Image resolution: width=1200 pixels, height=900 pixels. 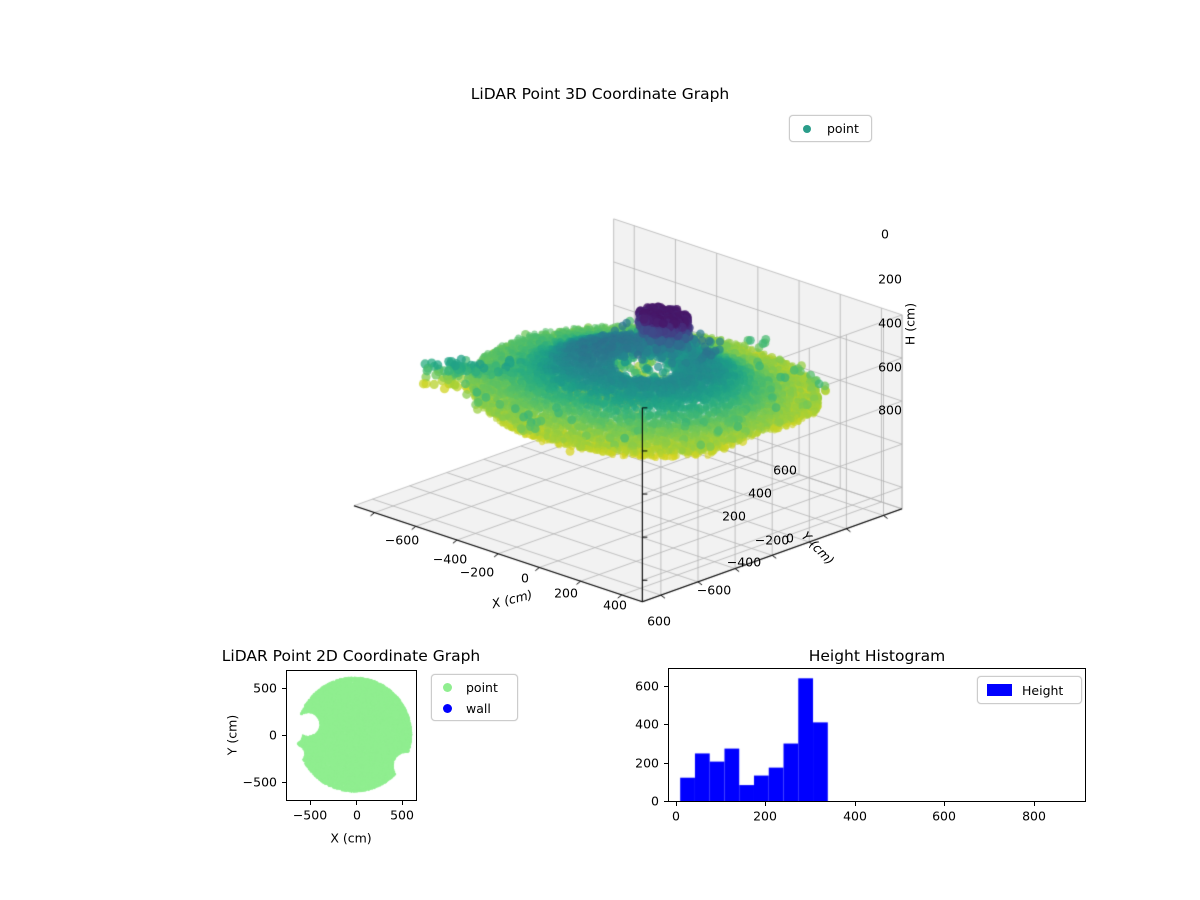 I want to click on panel-2d-title: LiDAR Point 2D Coordinate Graph, so click(x=351, y=656).